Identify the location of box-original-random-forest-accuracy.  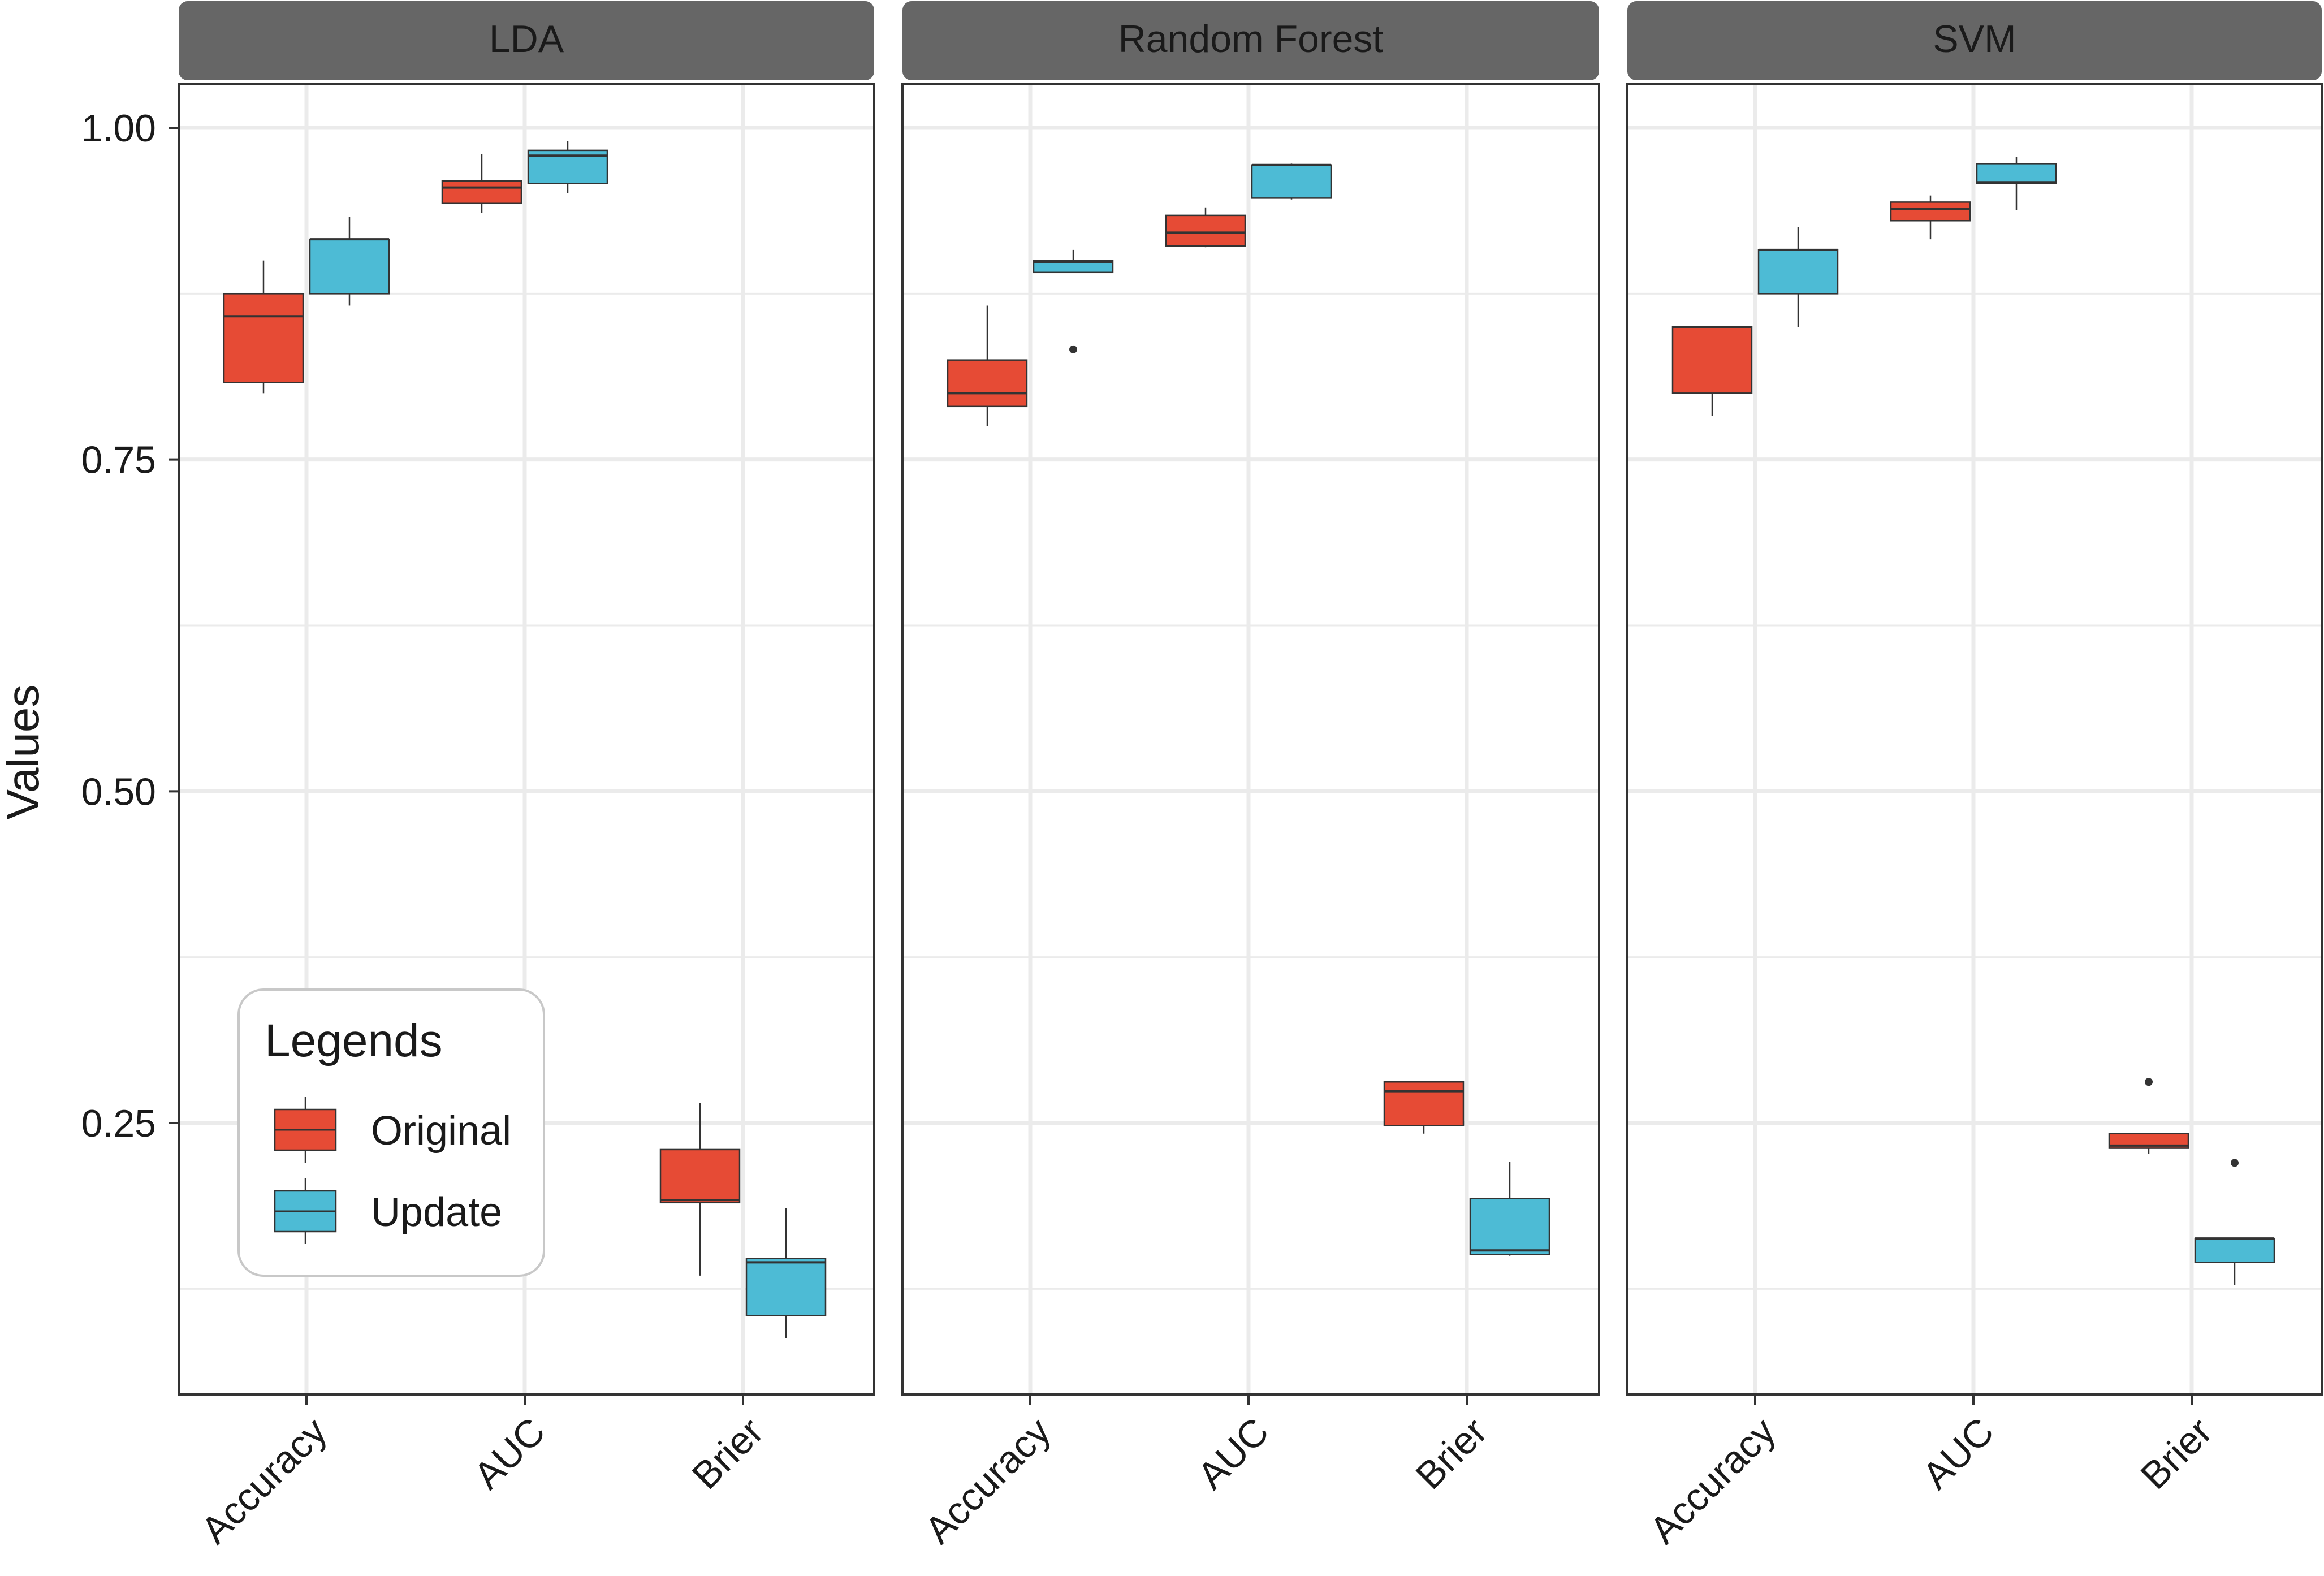
(987, 365).